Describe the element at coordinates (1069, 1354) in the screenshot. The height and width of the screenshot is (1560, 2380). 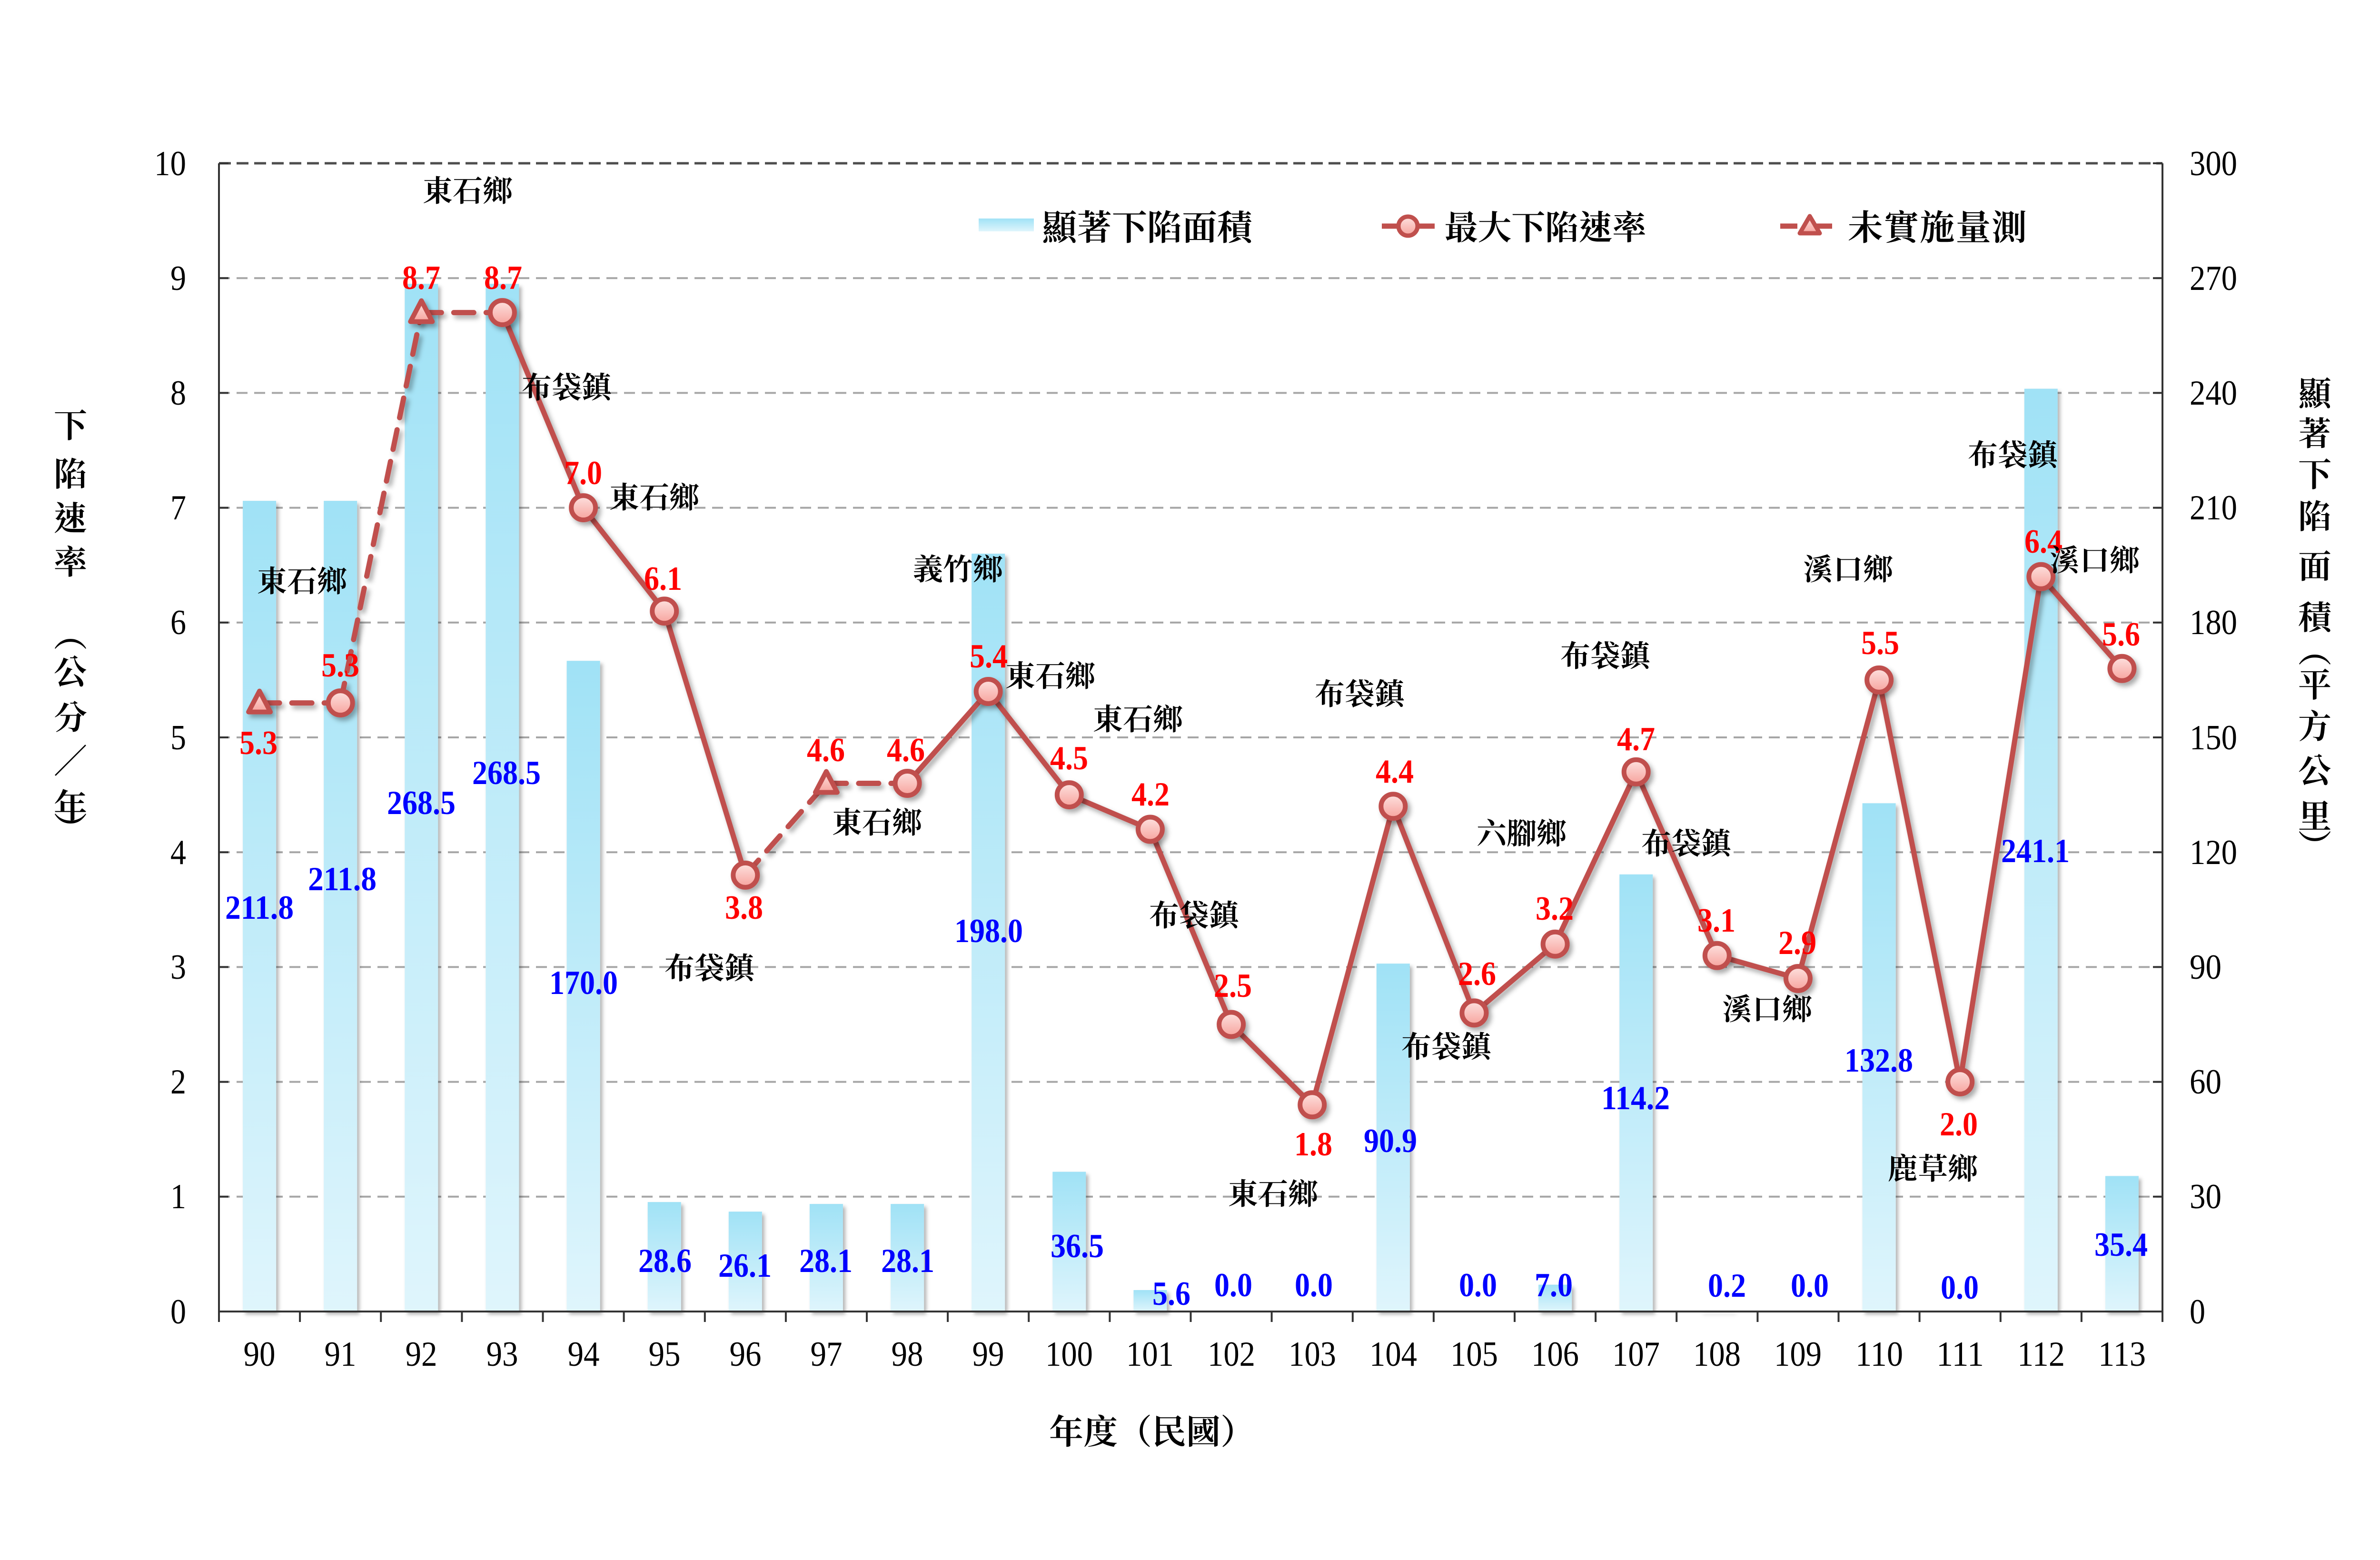
I see `svg-text: 100` at that location.